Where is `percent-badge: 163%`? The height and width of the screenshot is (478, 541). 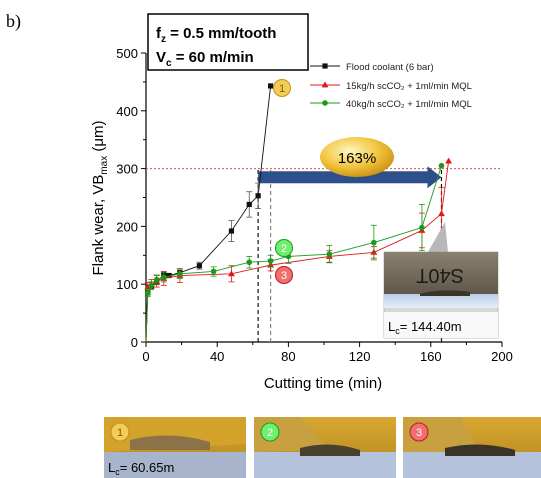
percent-badge: 163% is located at coordinates (357, 157).